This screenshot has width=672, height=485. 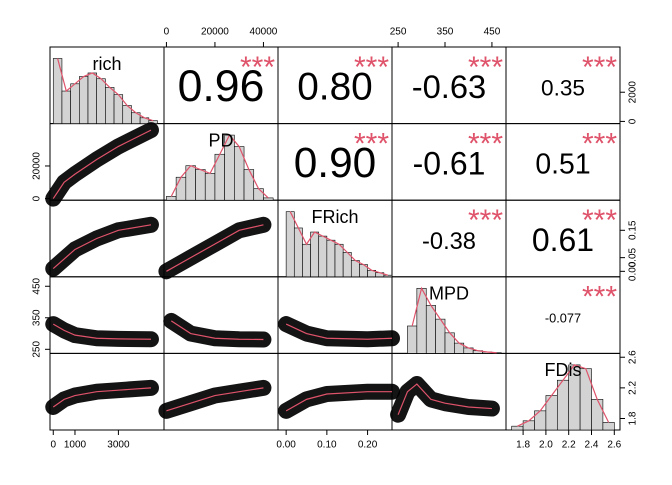 I want to click on x-tick-label: 20000, so click(x=215, y=32).